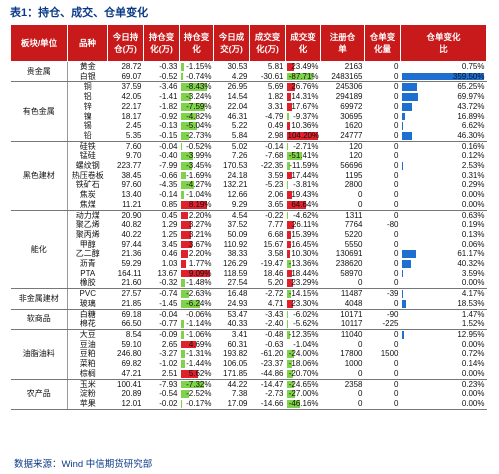 The width and height of the screenshot is (499, 474). Describe the element at coordinates (444, 117) in the screenshot. I see `warrant-change-ratio: 16.89%` at that location.